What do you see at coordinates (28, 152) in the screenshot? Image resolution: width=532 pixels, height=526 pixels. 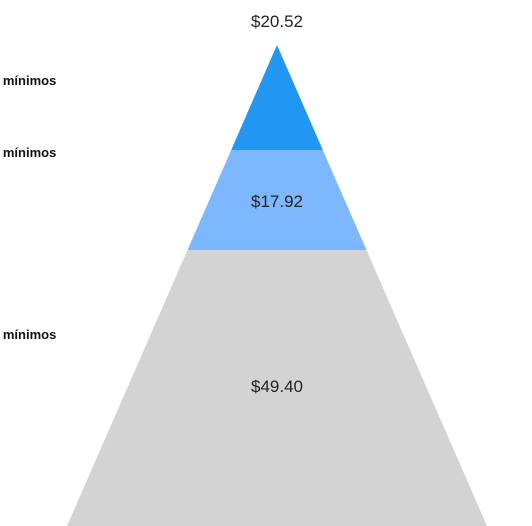 I see `side-label-middle: s mínimos` at bounding box center [28, 152].